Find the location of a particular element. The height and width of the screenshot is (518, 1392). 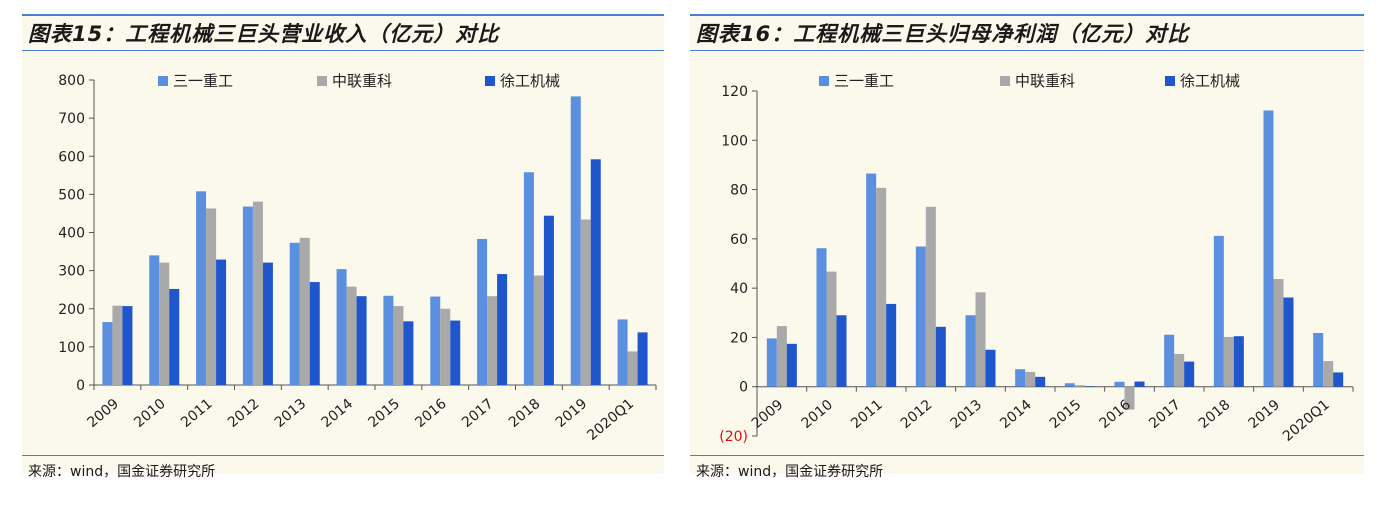

x-tick-label: 2012 is located at coordinates (244, 413).